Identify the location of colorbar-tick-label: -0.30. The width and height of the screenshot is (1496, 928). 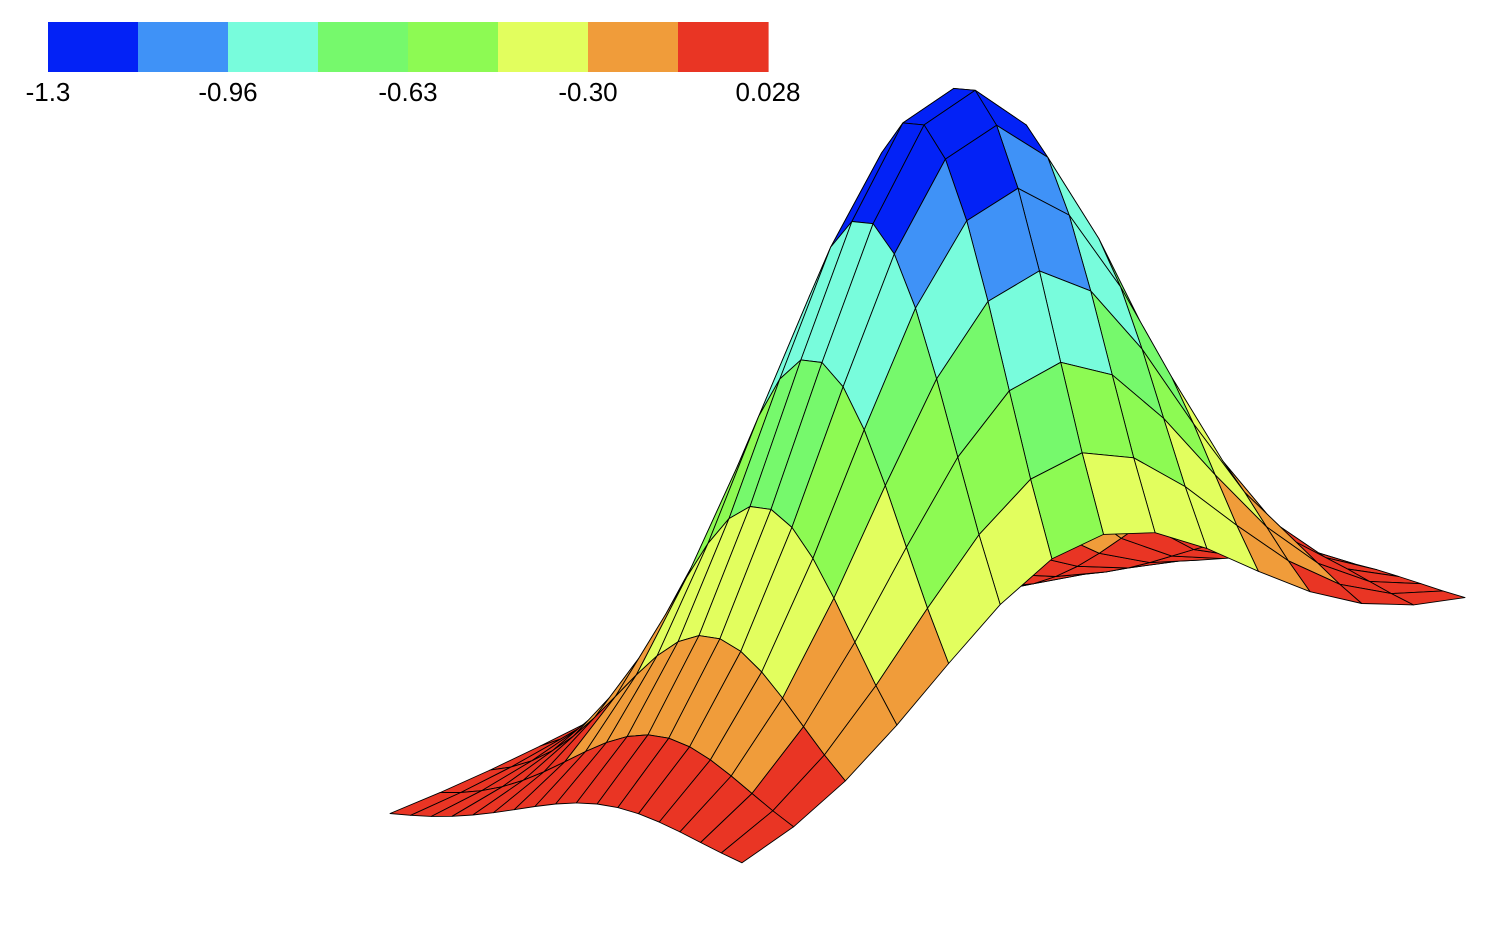
(587, 92).